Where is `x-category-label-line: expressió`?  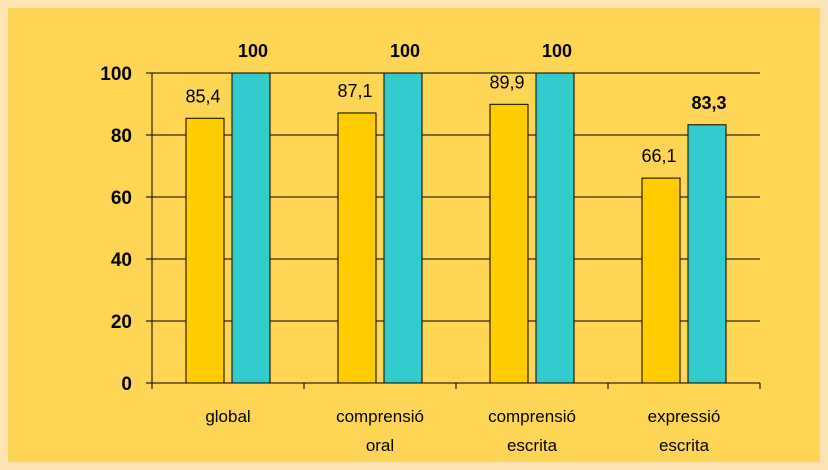
x-category-label-line: expressió is located at coordinates (684, 416).